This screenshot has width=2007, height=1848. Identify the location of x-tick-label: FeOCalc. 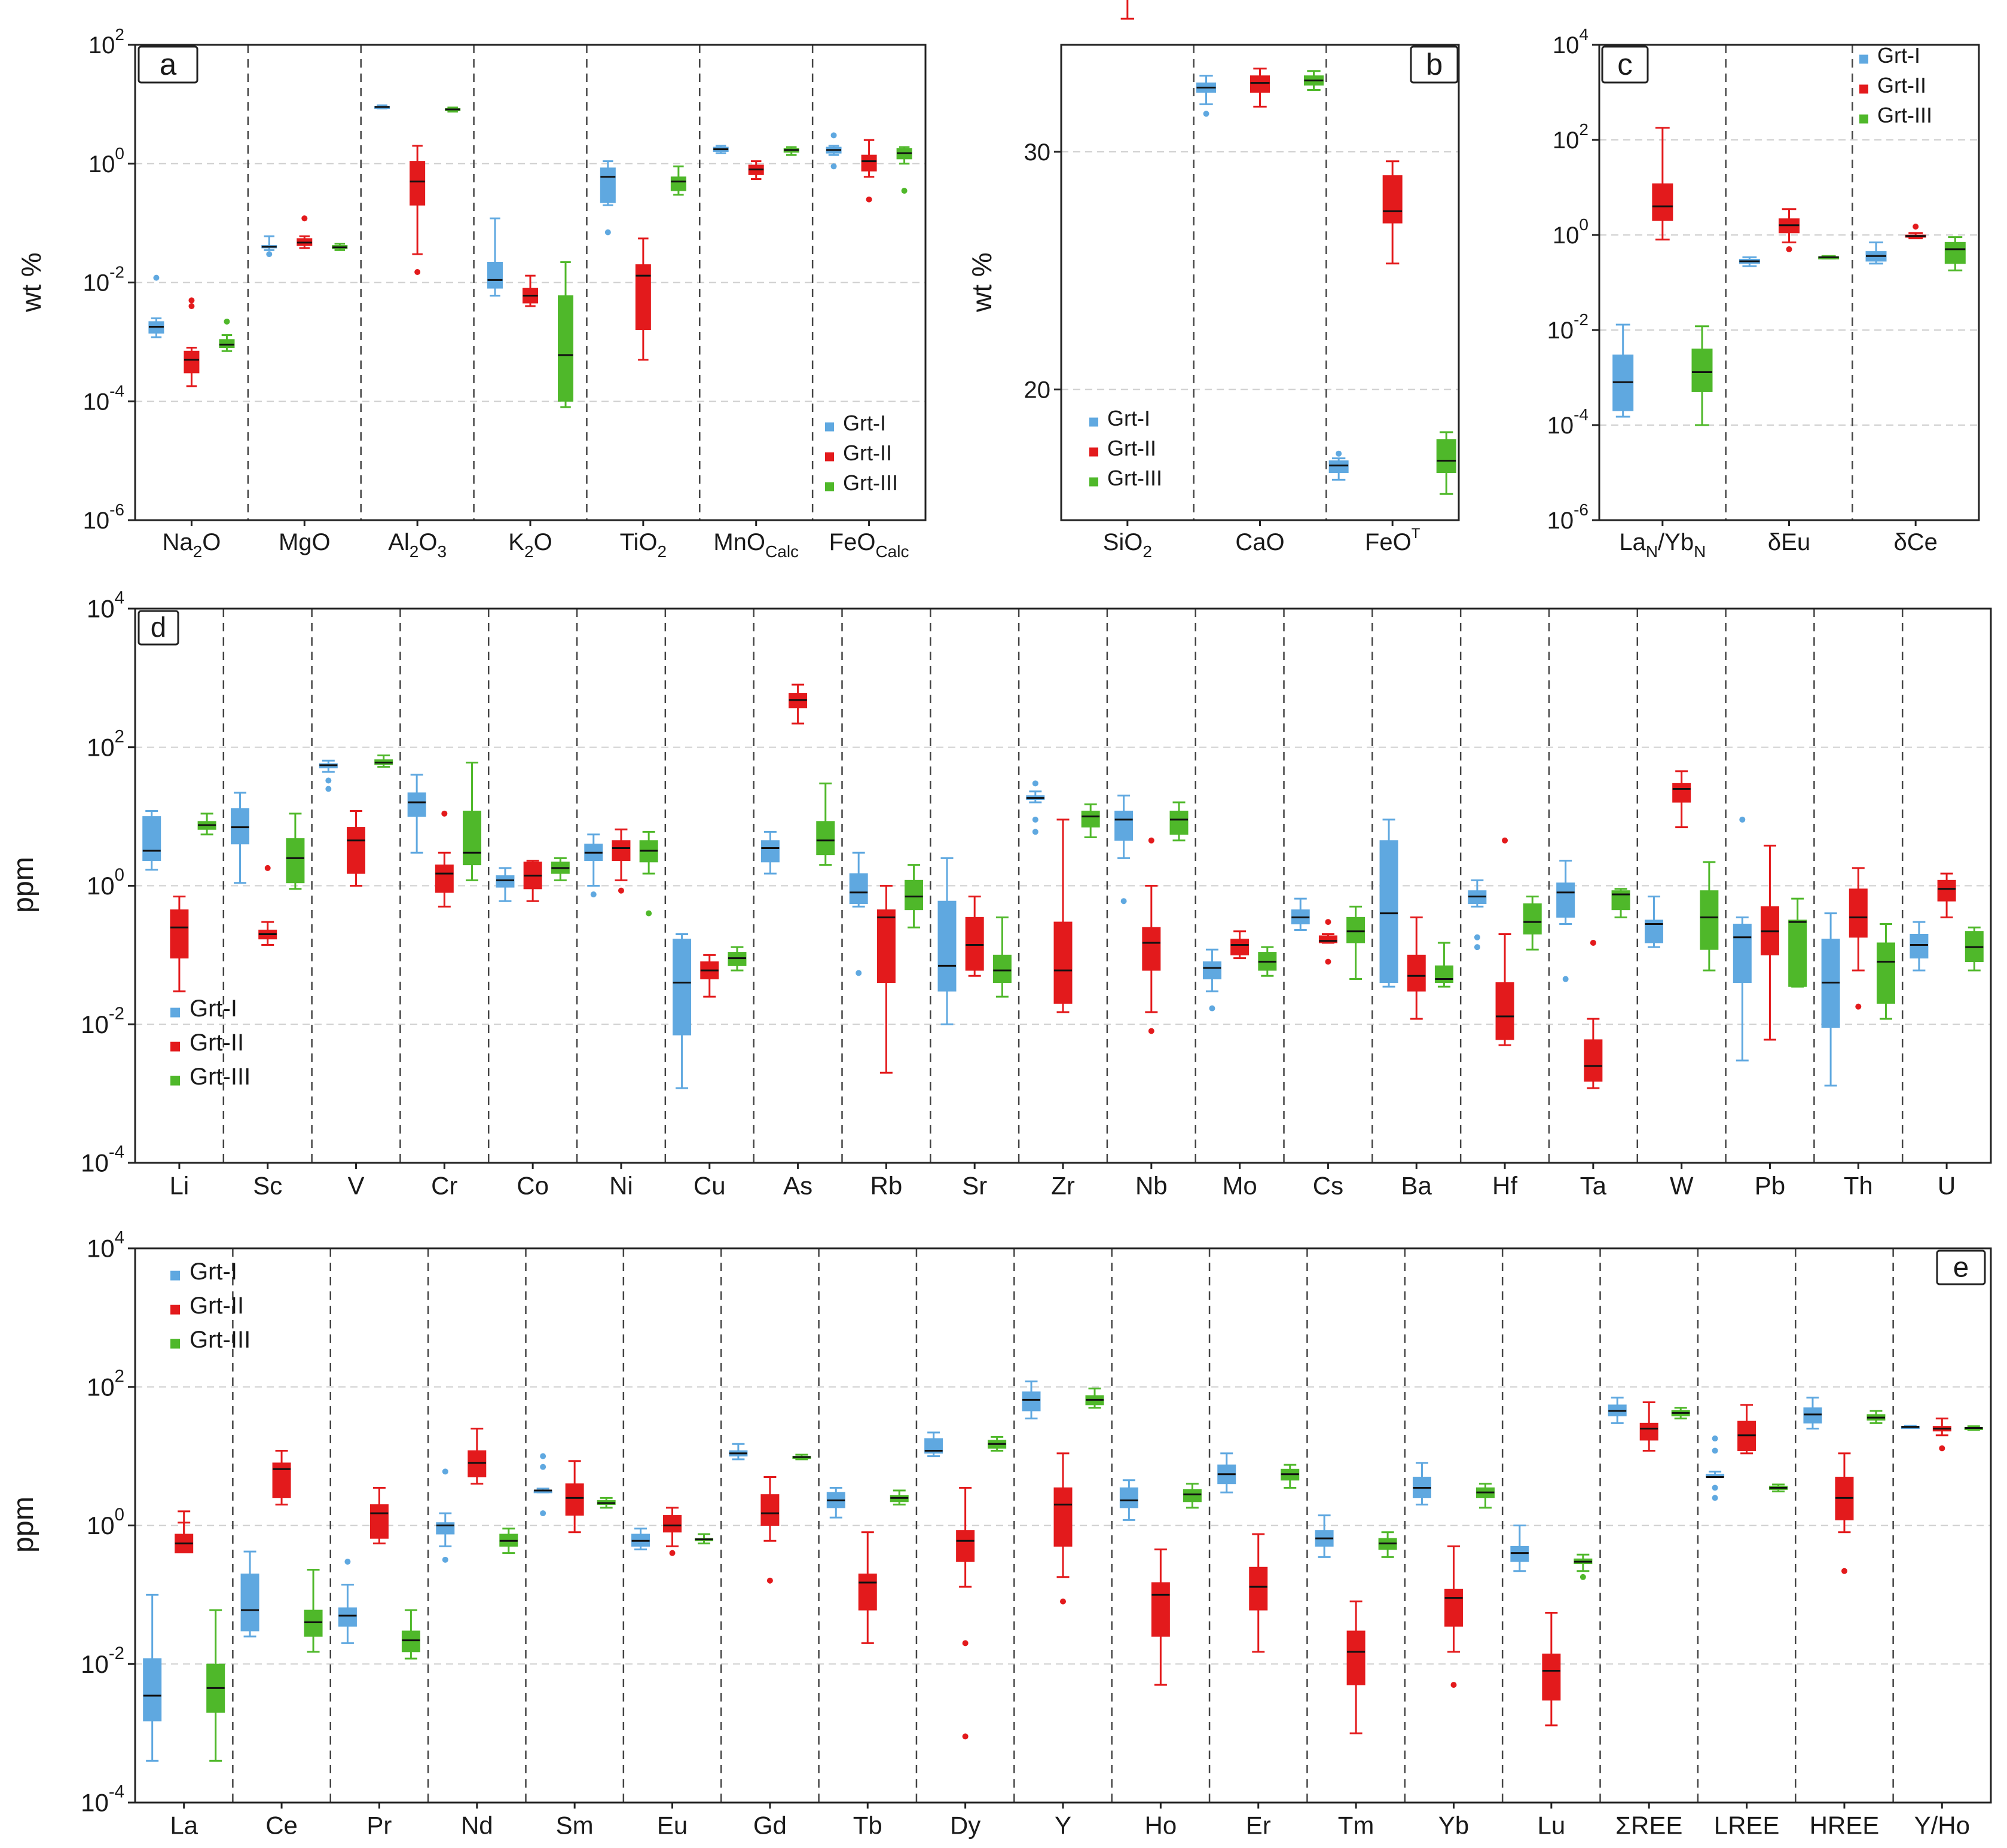
(869, 545).